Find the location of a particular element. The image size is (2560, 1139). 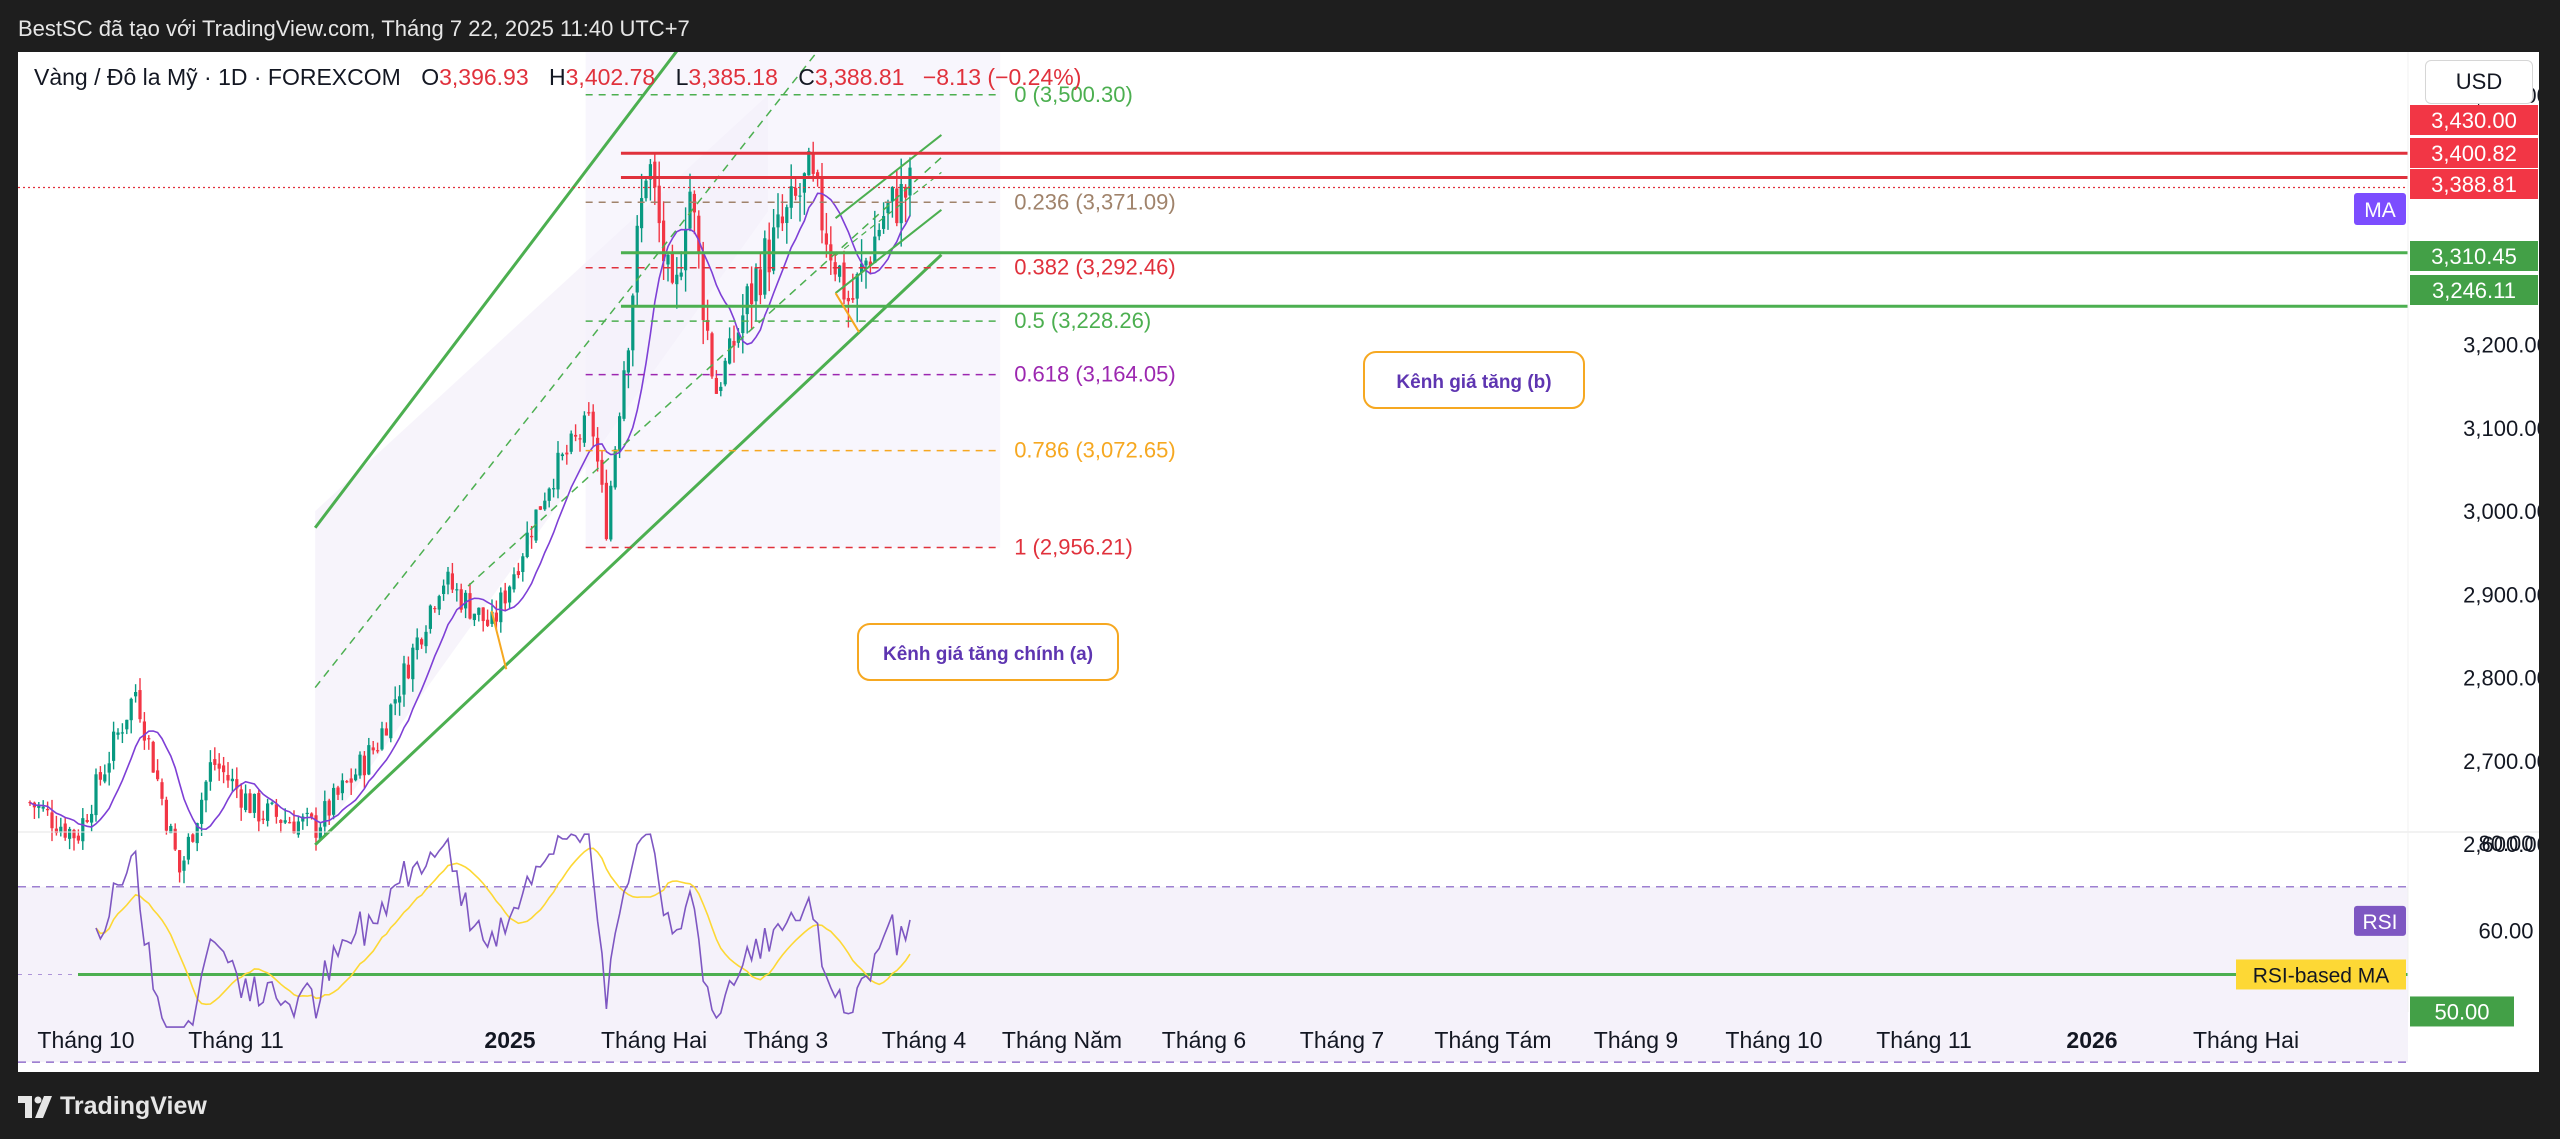

rsi-ma-line is located at coordinates (503, 926).